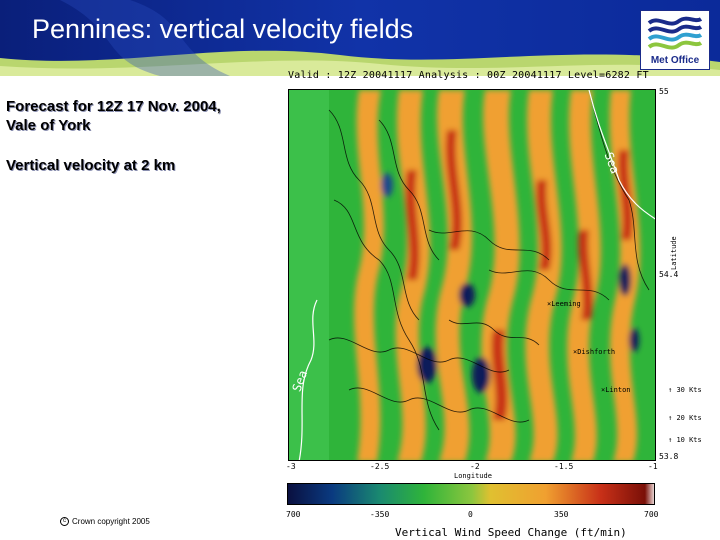 The image size is (720, 540). I want to click on y-tick-2: 54.4, so click(669, 274).